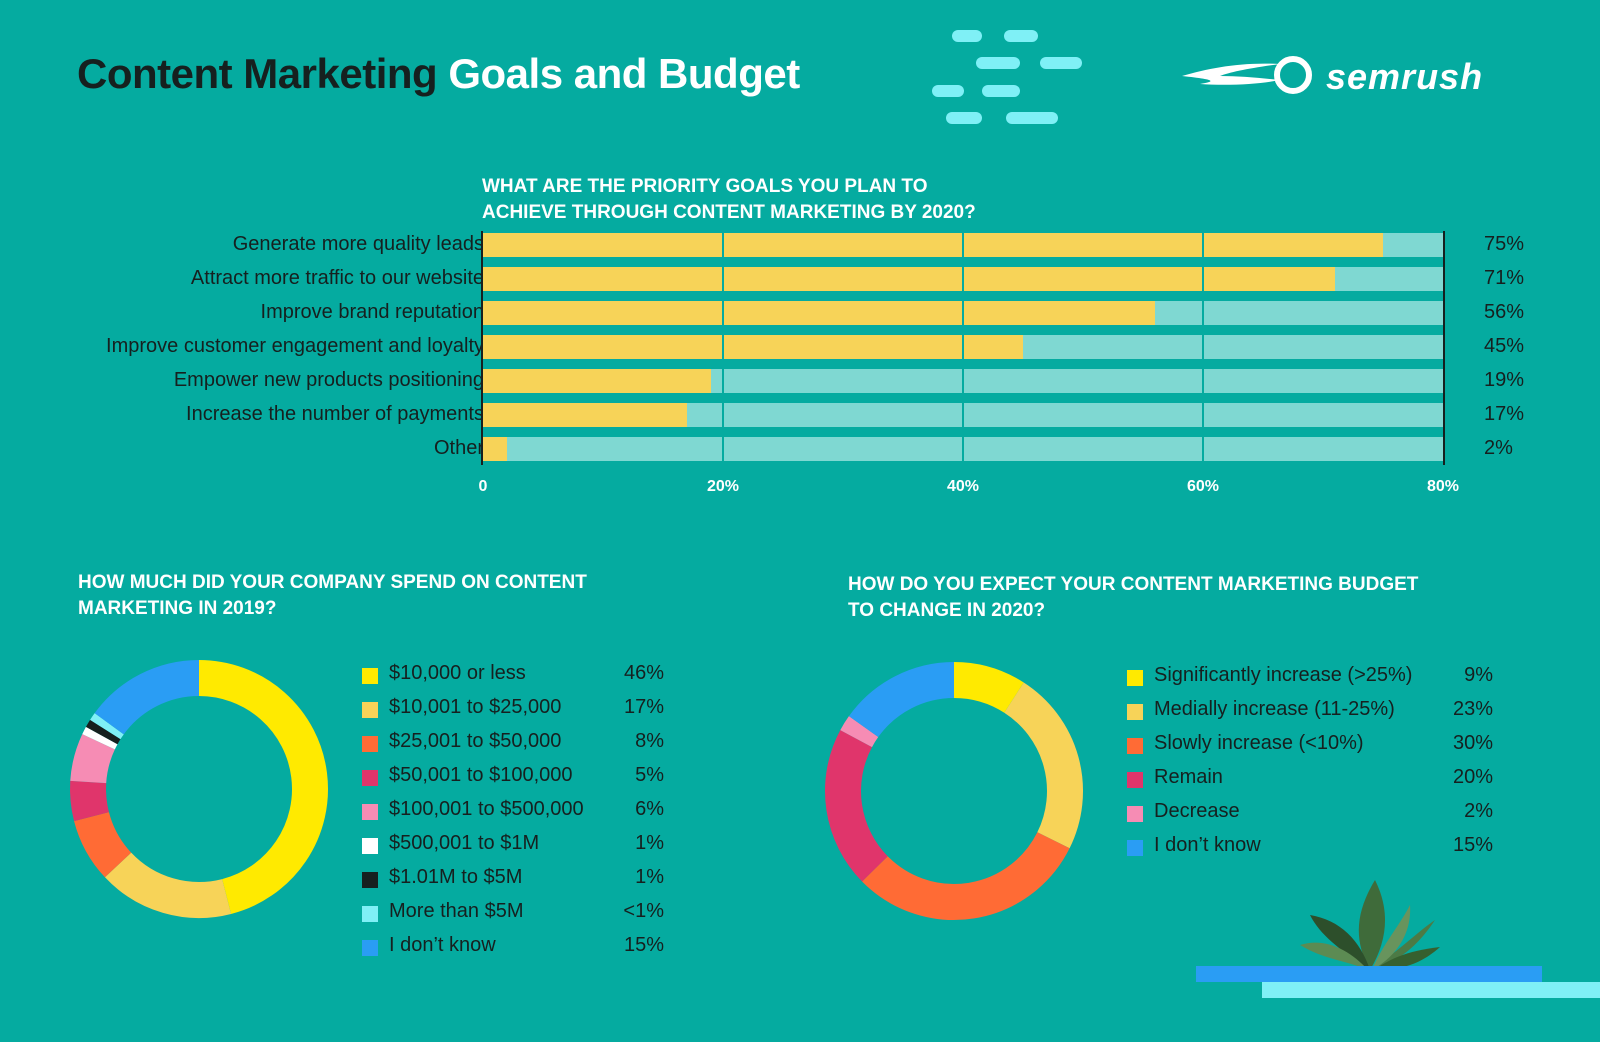  What do you see at coordinates (909, 279) in the screenshot?
I see `bar-attract-more-traffic-to-our-website` at bounding box center [909, 279].